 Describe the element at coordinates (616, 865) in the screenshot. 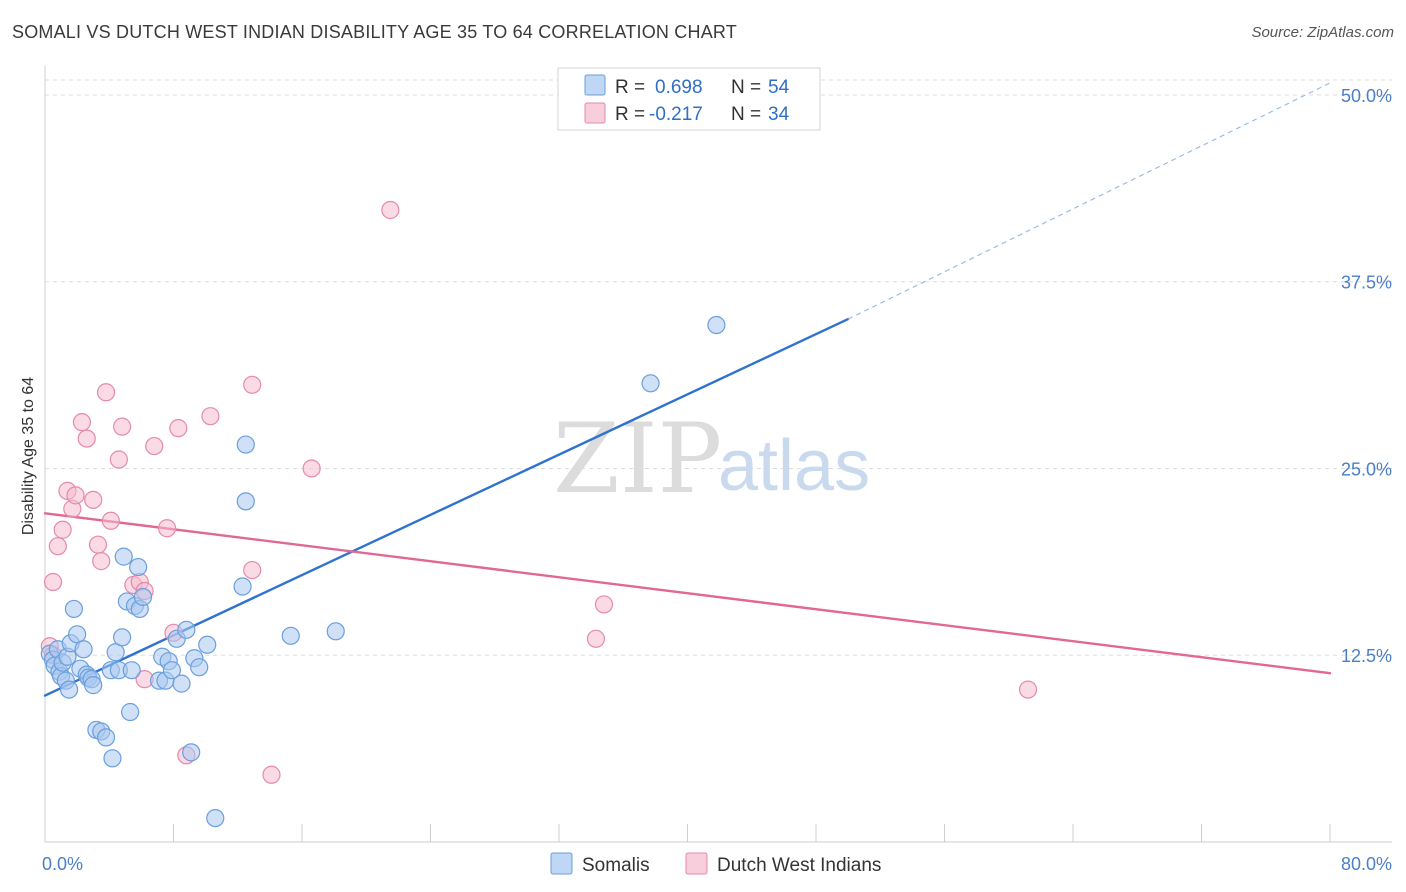

I see `bottom-legend-label-somalis: Somalis` at that location.